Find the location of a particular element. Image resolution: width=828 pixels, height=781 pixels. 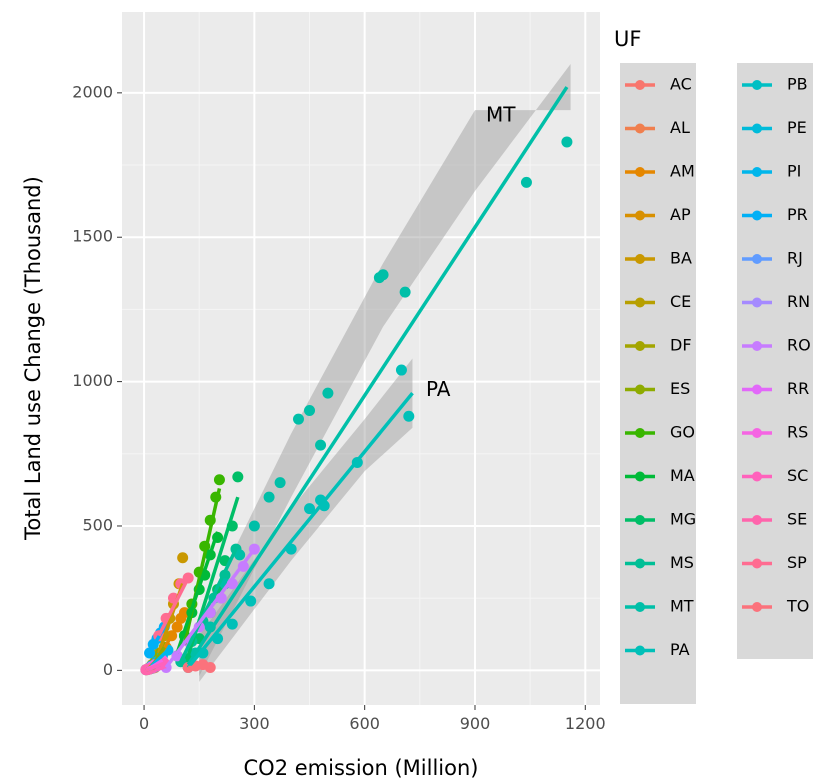

legend-label-ce: CE is located at coordinates (680, 301).